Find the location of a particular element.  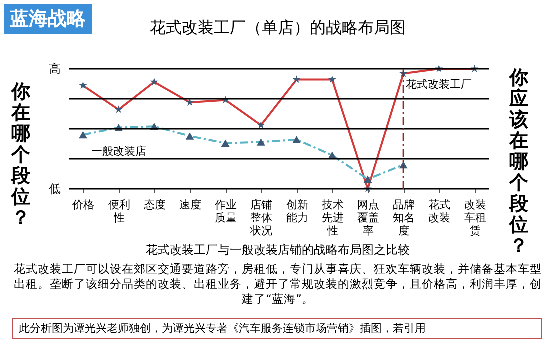

chart-title: 花式改装工厂（单店）的战略布局图 is located at coordinates (278, 27).